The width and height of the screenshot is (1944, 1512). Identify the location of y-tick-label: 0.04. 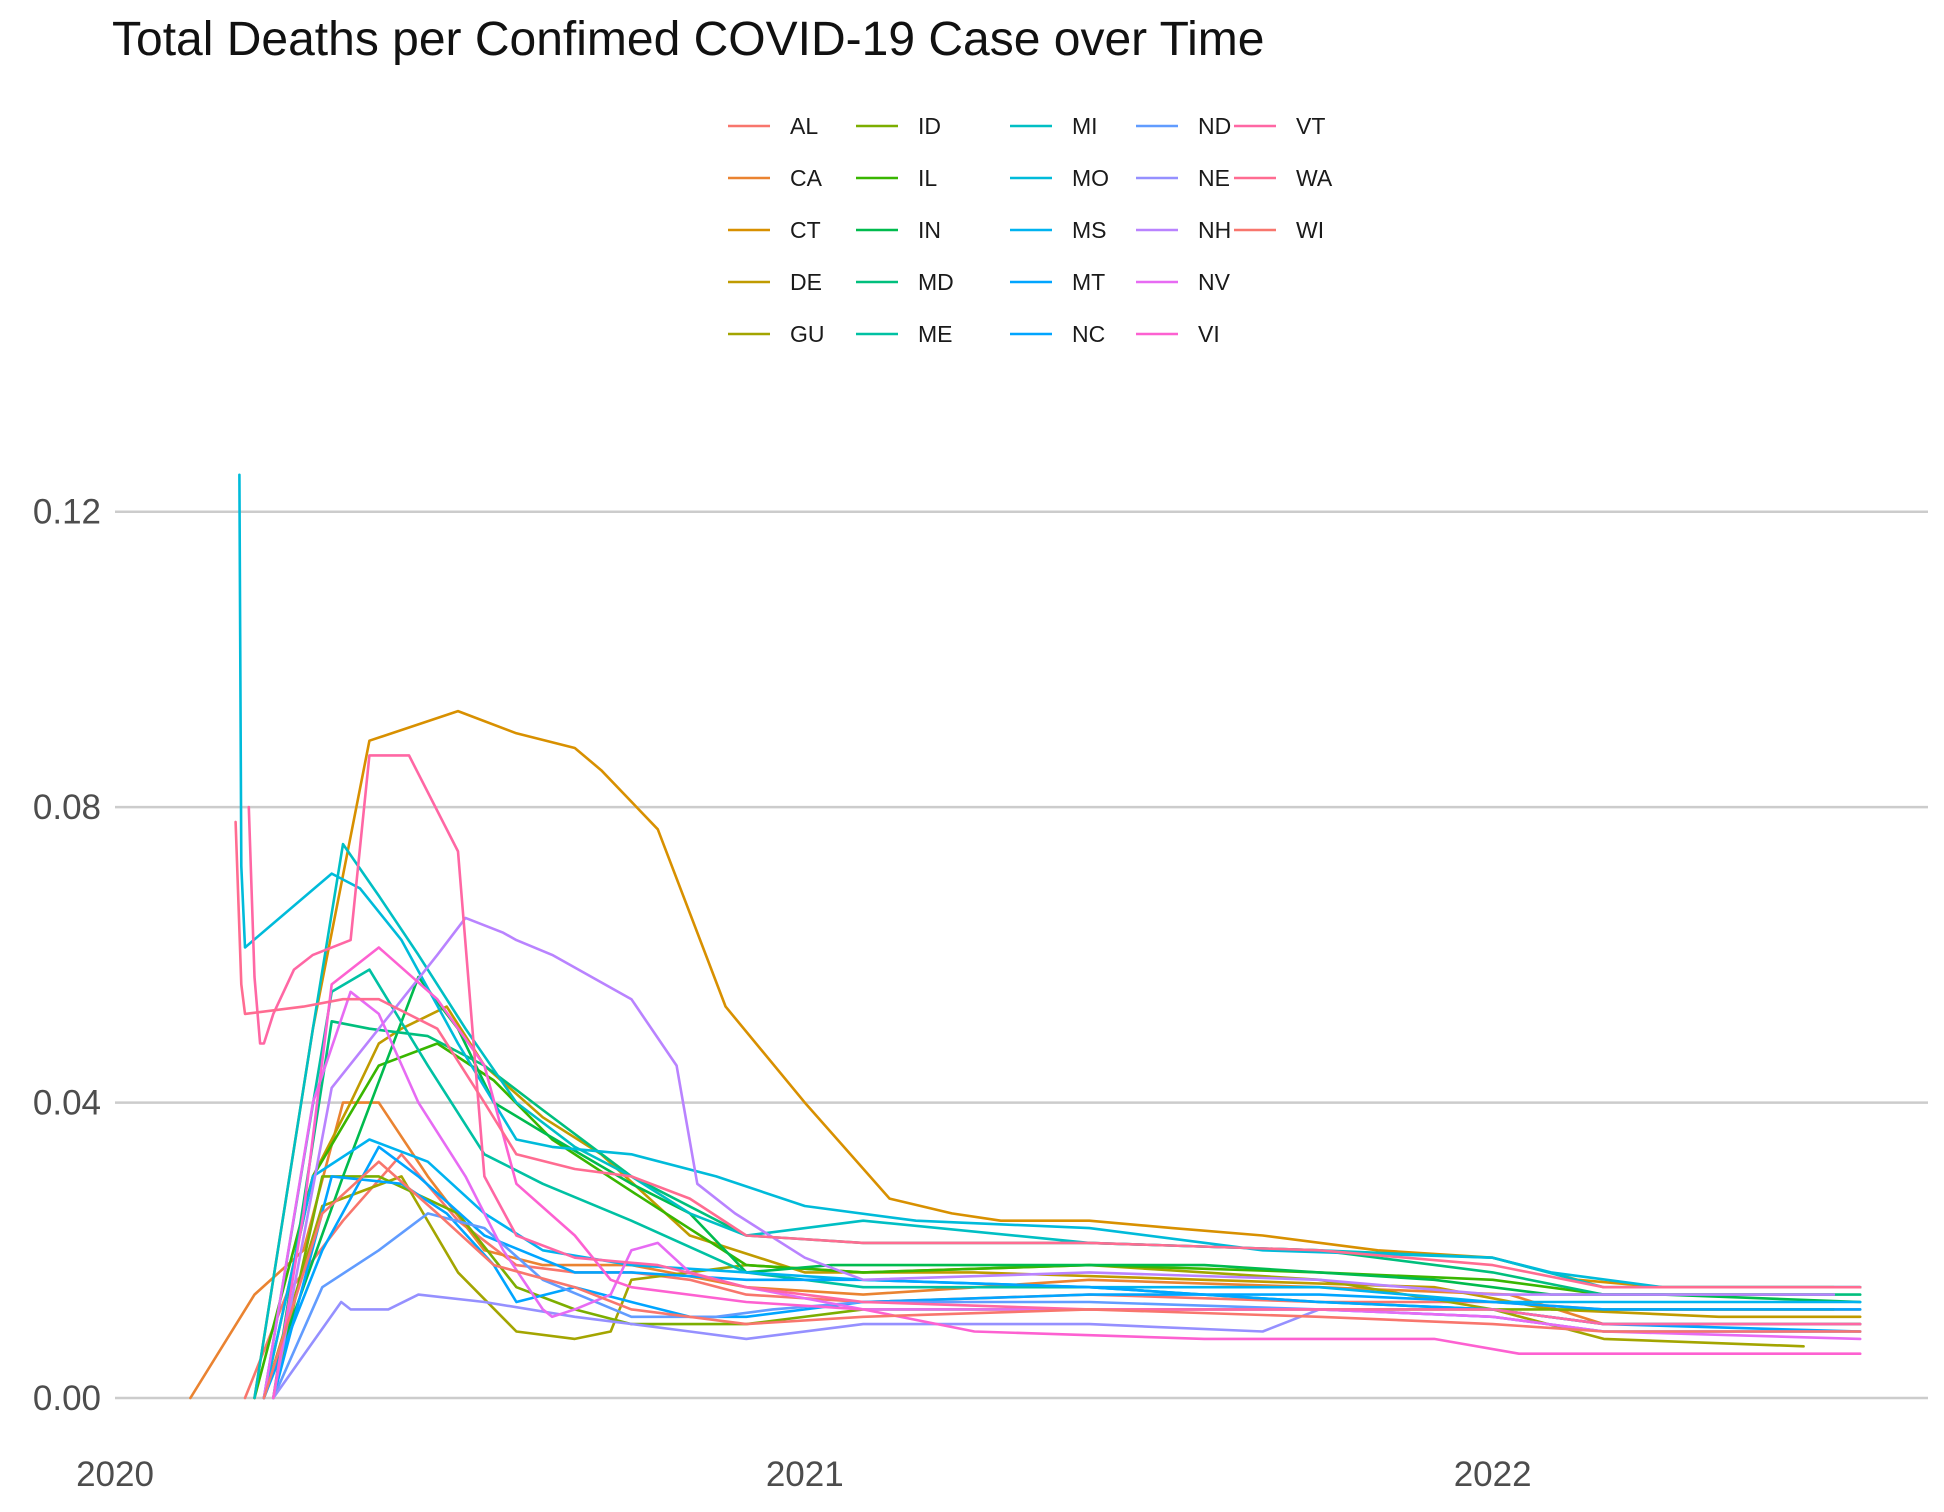
(67, 1103).